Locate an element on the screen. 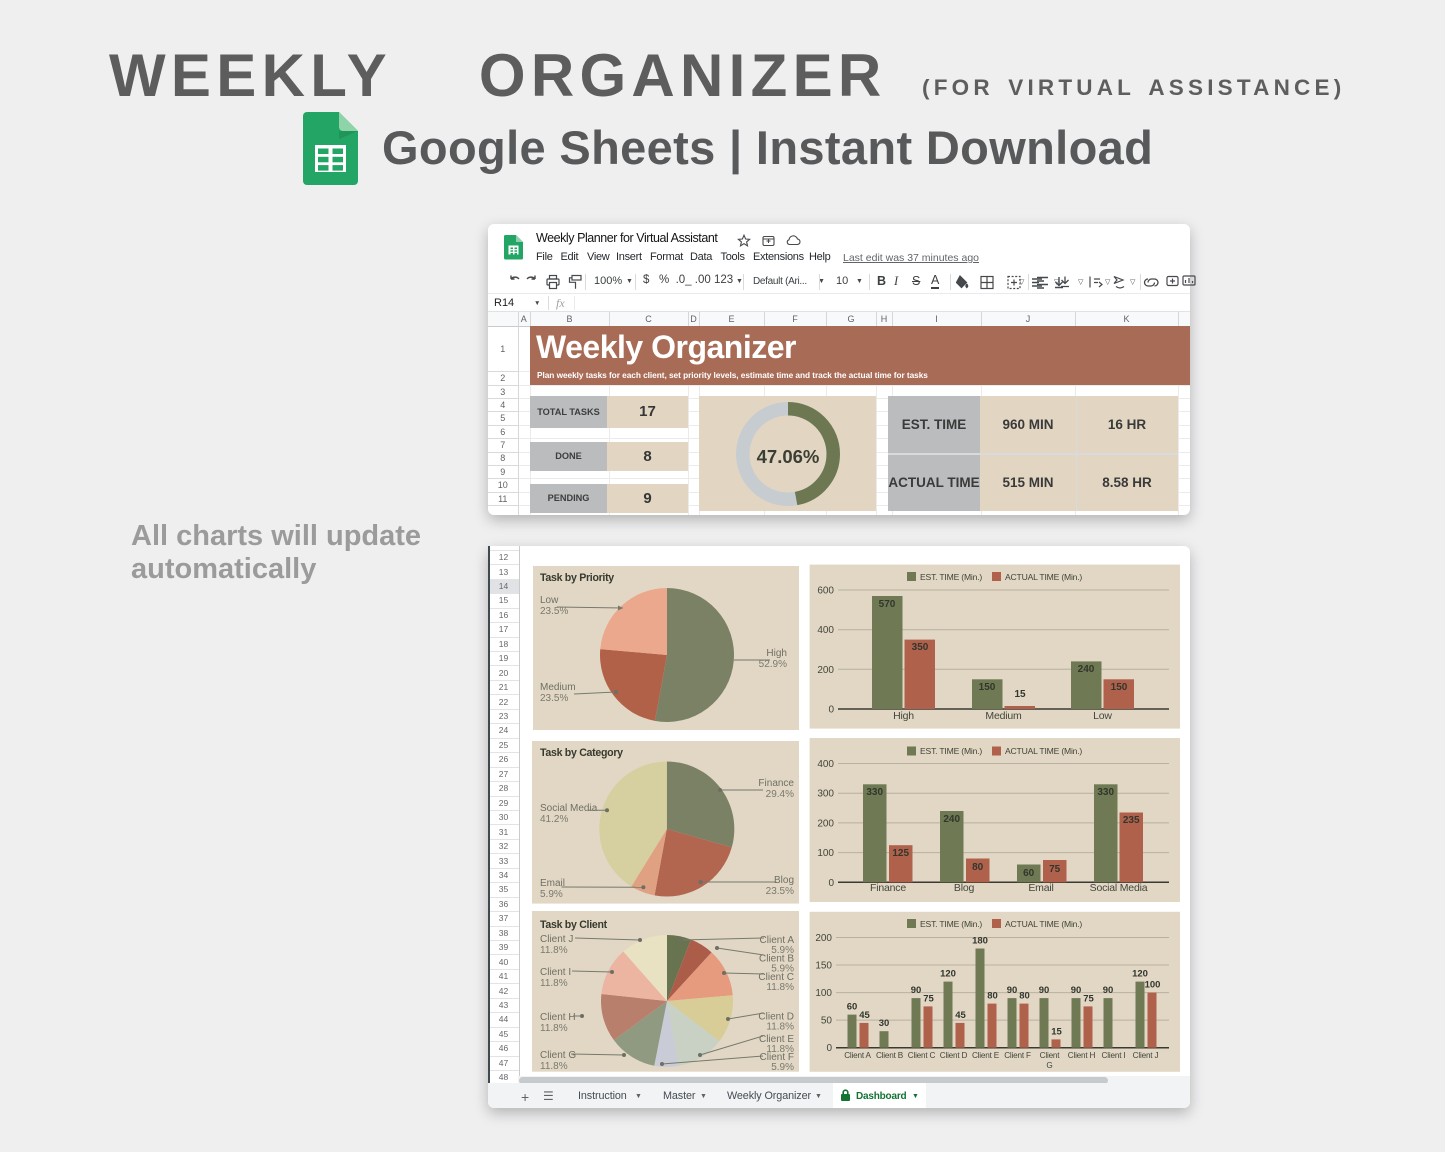 This screenshot has height=1152, width=1445. svg-text: Task by Priority is located at coordinates (577, 578).